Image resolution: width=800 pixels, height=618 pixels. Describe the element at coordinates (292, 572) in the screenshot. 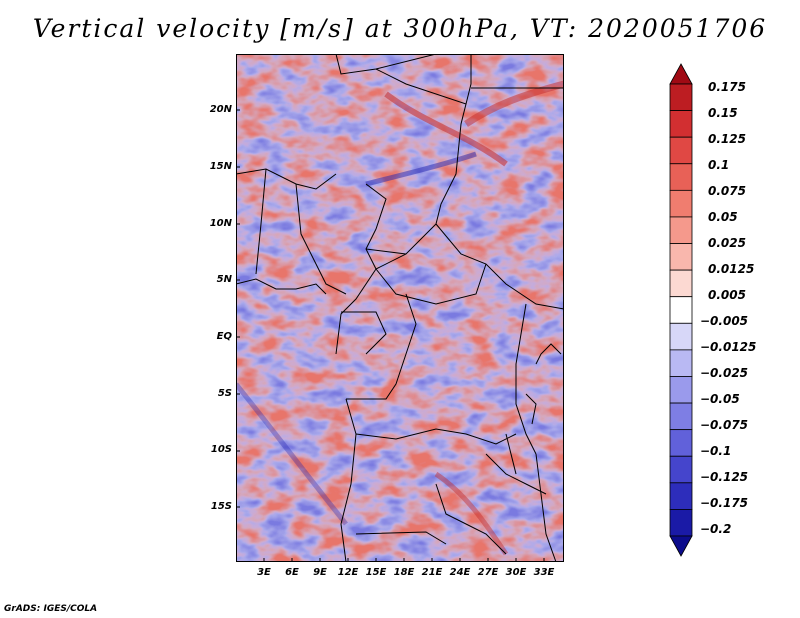

I see `lon-label-6e: 6E` at that location.